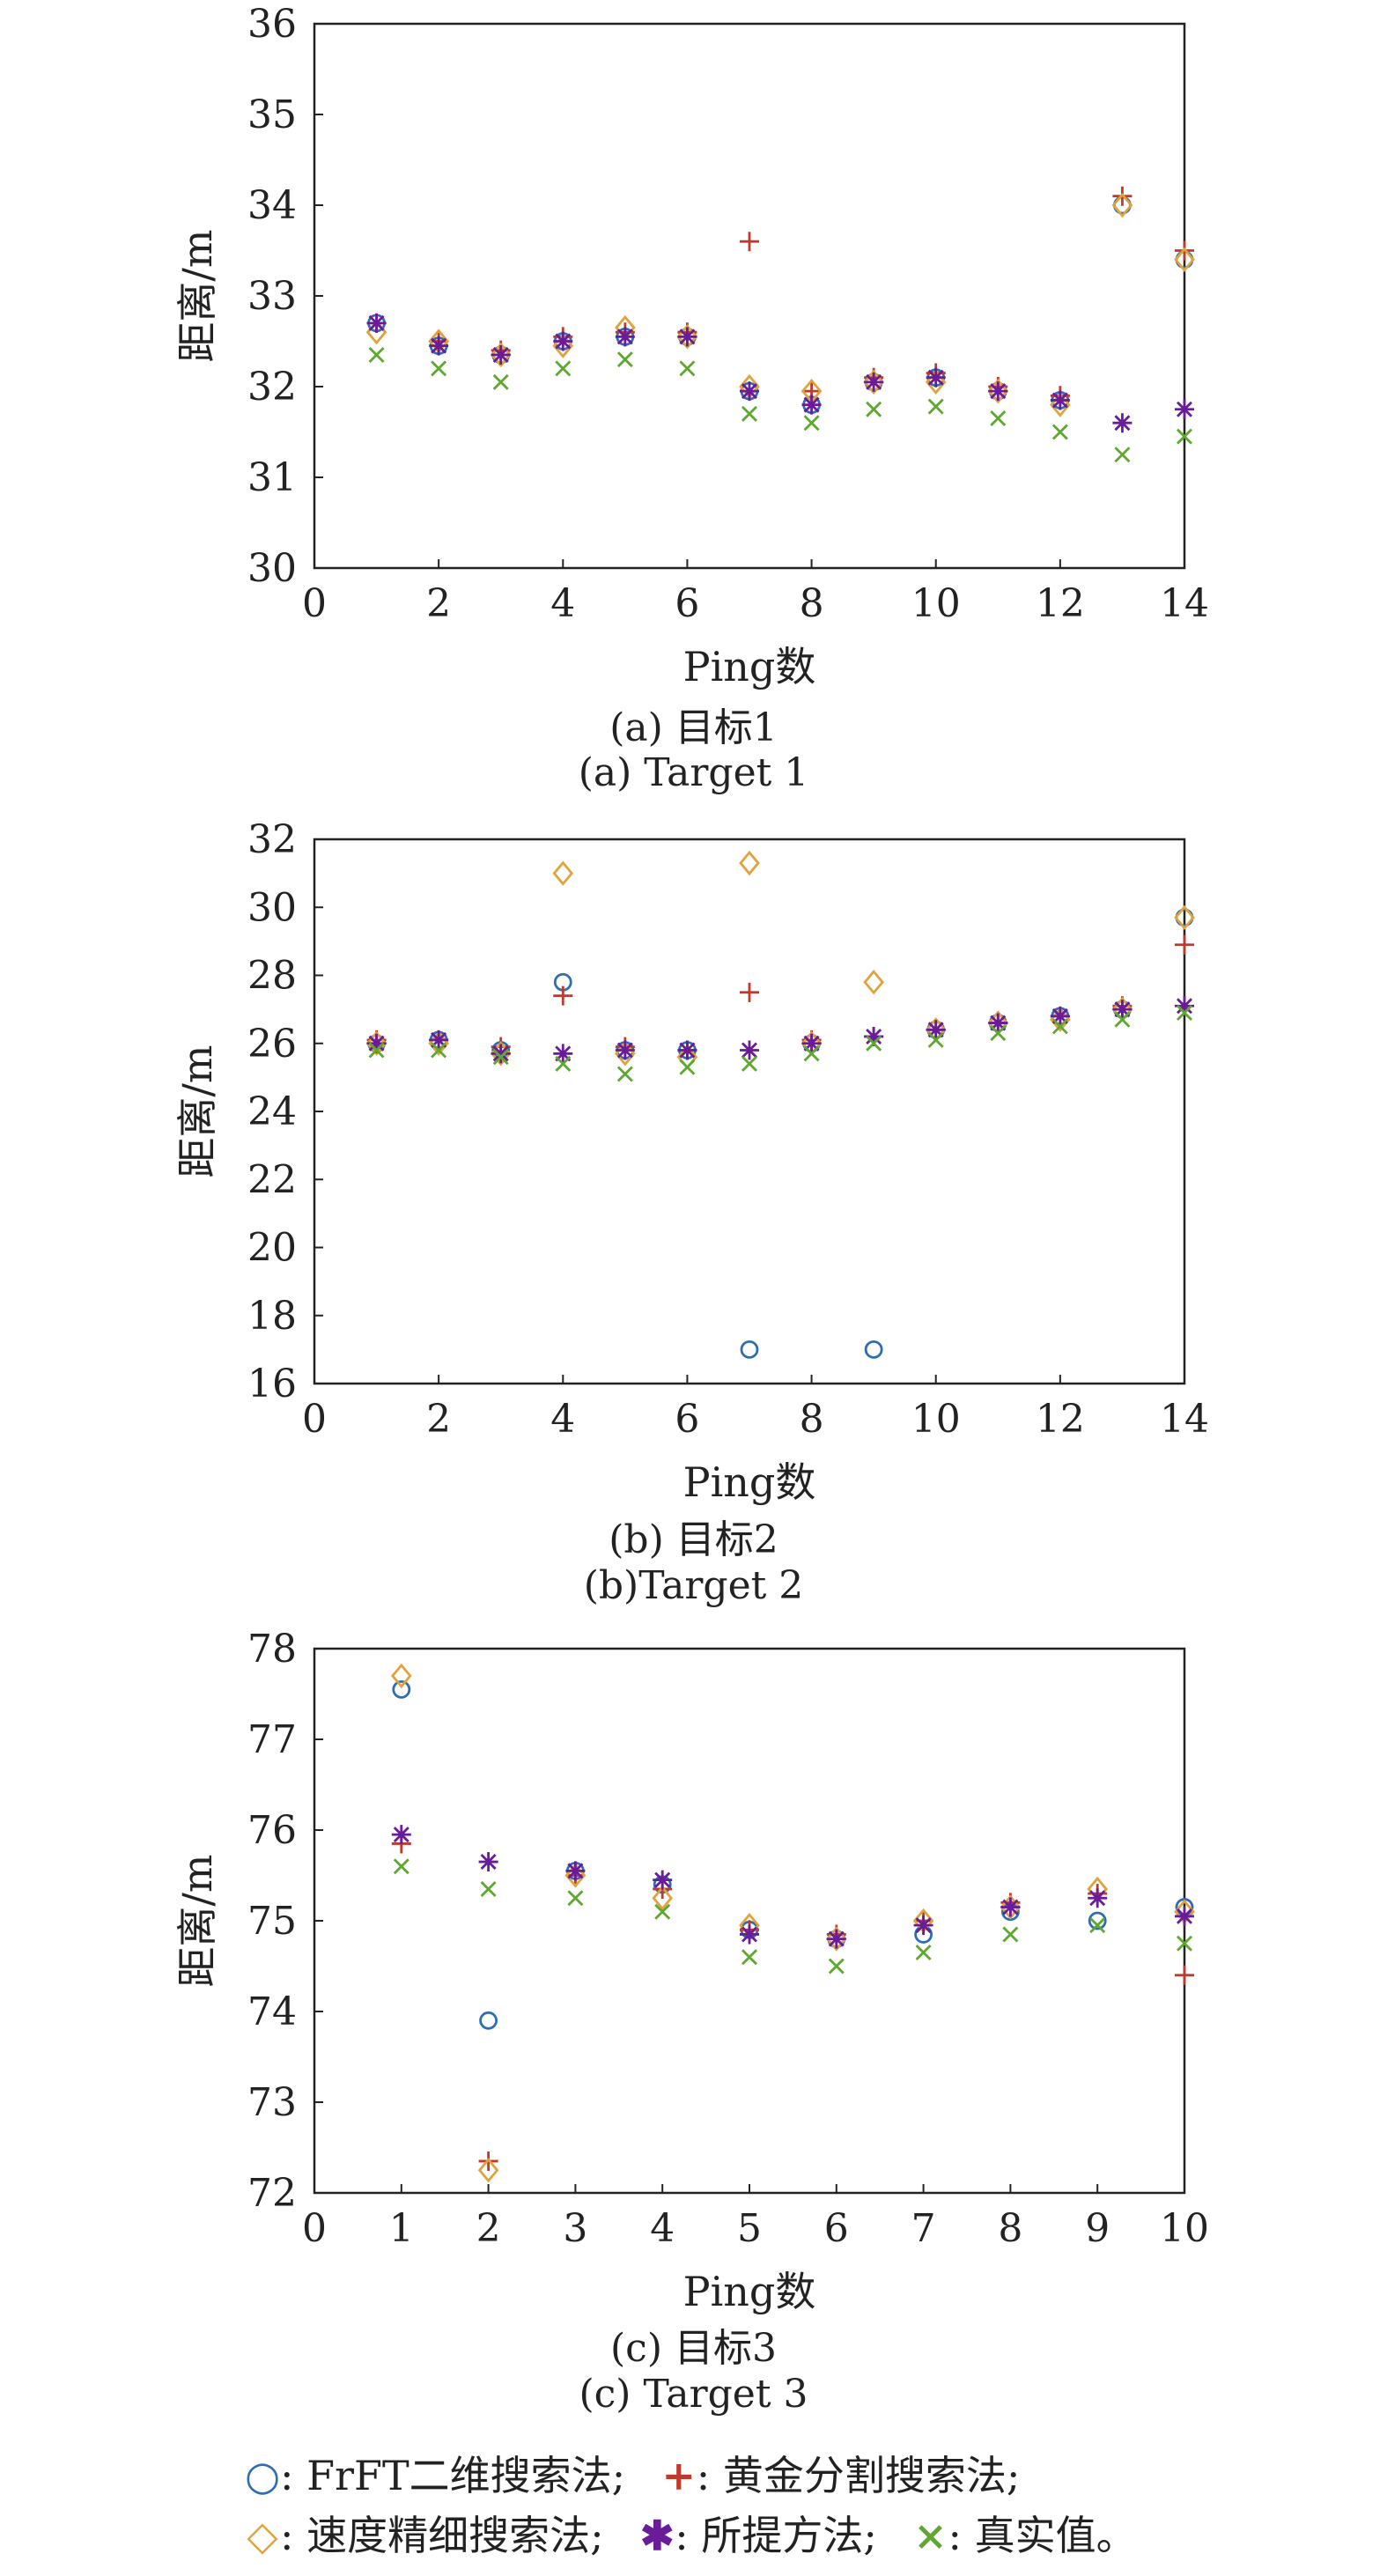  Describe the element at coordinates (314, 2228) in the screenshot. I see `x-tick-label: 0` at that location.